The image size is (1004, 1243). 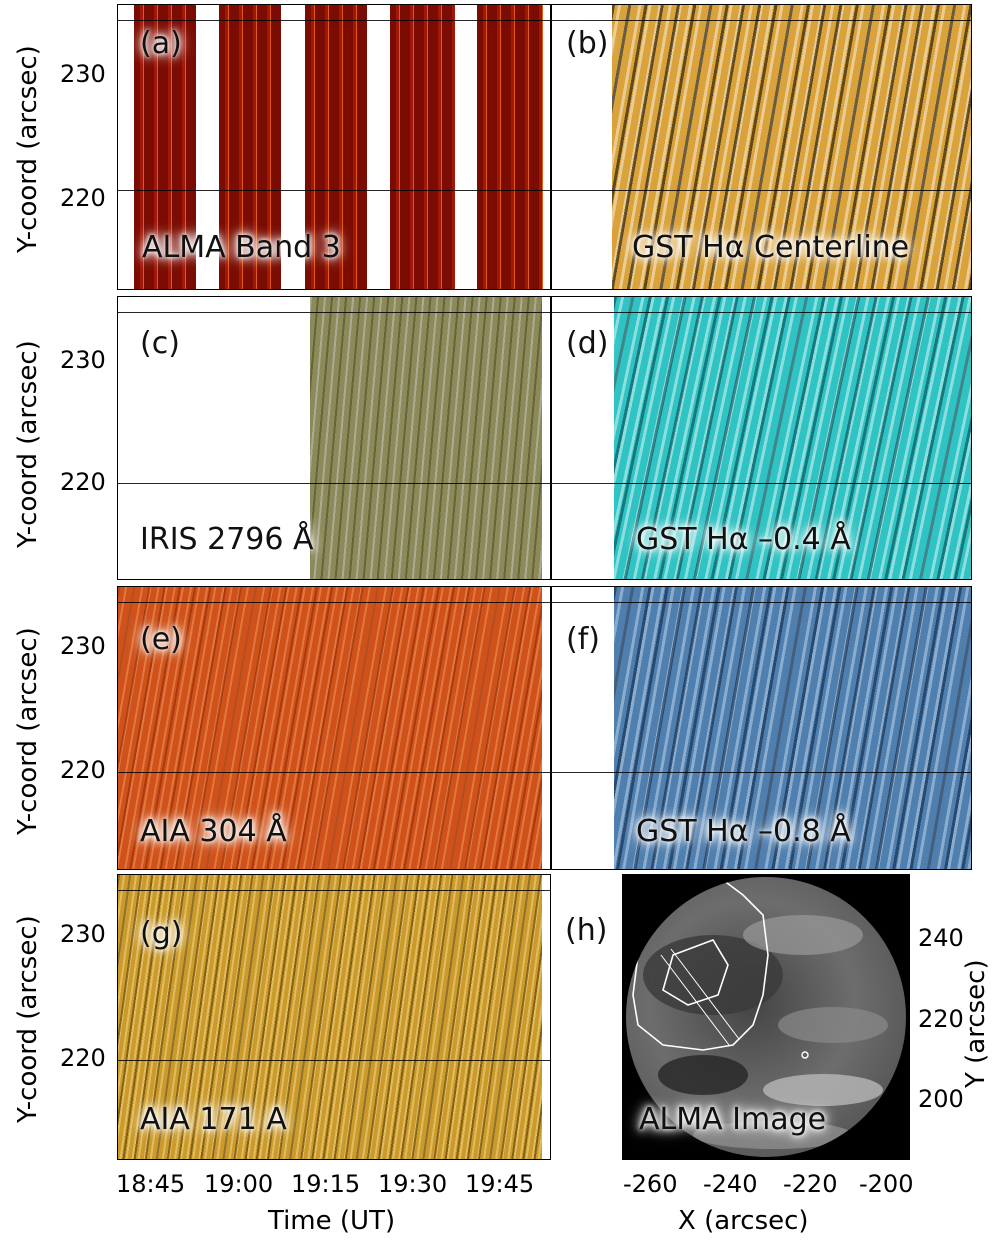 What do you see at coordinates (330, 728) in the screenshot?
I see `panel-e-image` at bounding box center [330, 728].